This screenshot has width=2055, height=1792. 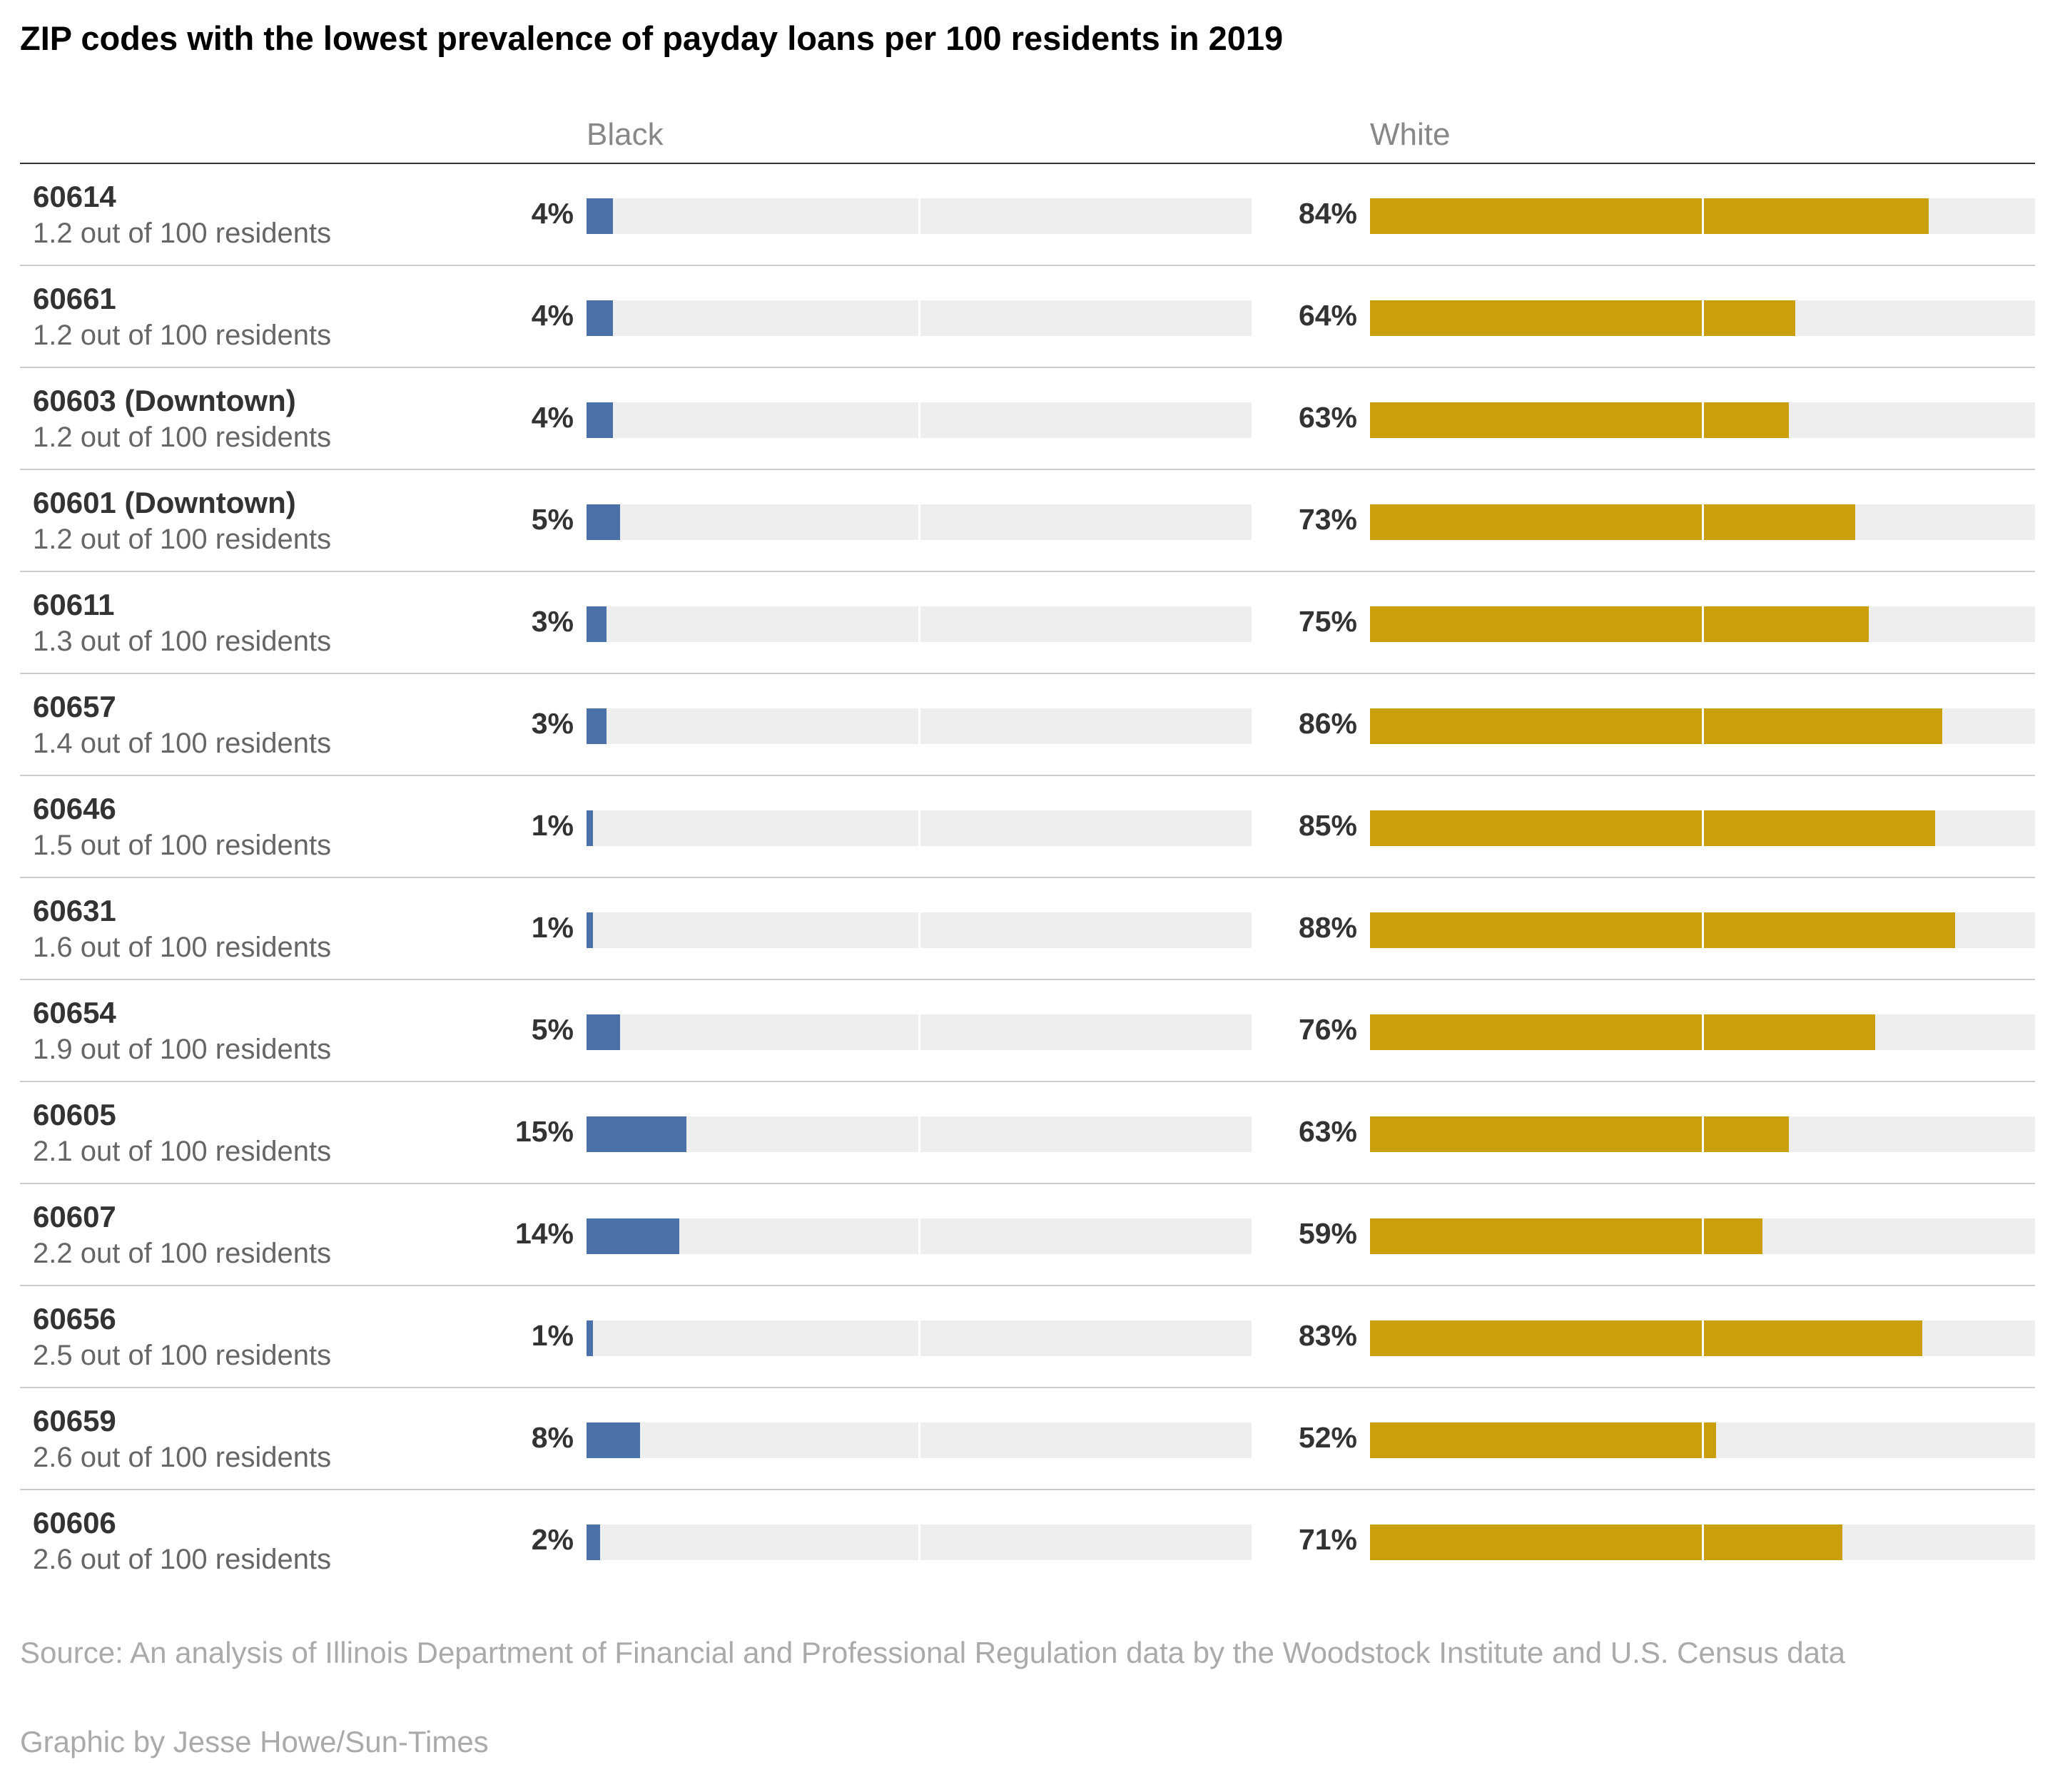 What do you see at coordinates (74, 196) in the screenshot?
I see `zip-label: 60614` at bounding box center [74, 196].